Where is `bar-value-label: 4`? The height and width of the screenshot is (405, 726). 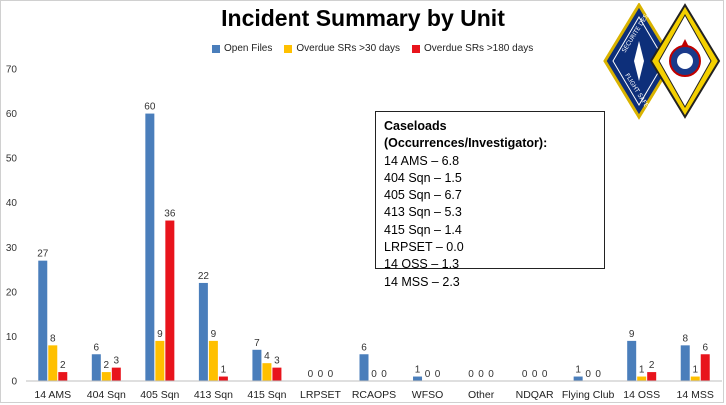
bar-value-label: 4 is located at coordinates (267, 356).